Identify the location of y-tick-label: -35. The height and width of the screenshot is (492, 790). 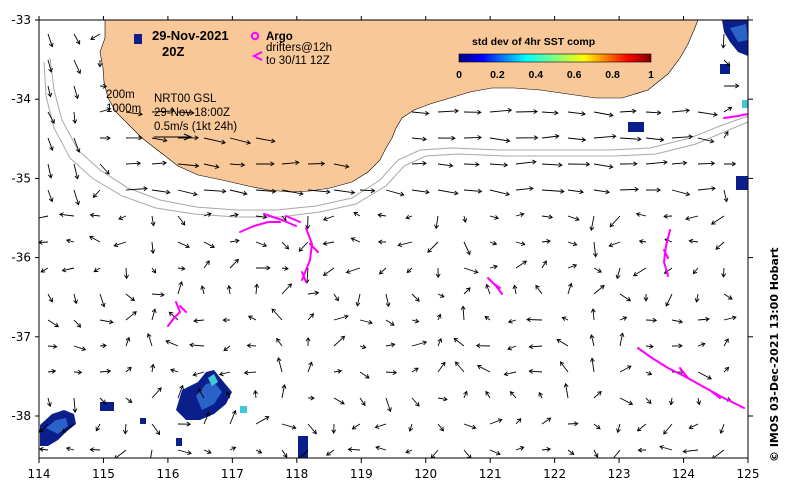
(21, 178).